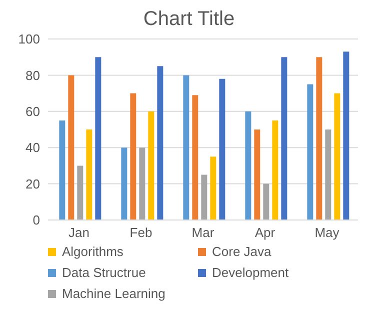 The image size is (378, 321). Describe the element at coordinates (242, 251) in the screenshot. I see `legend-label: Core Java` at that location.